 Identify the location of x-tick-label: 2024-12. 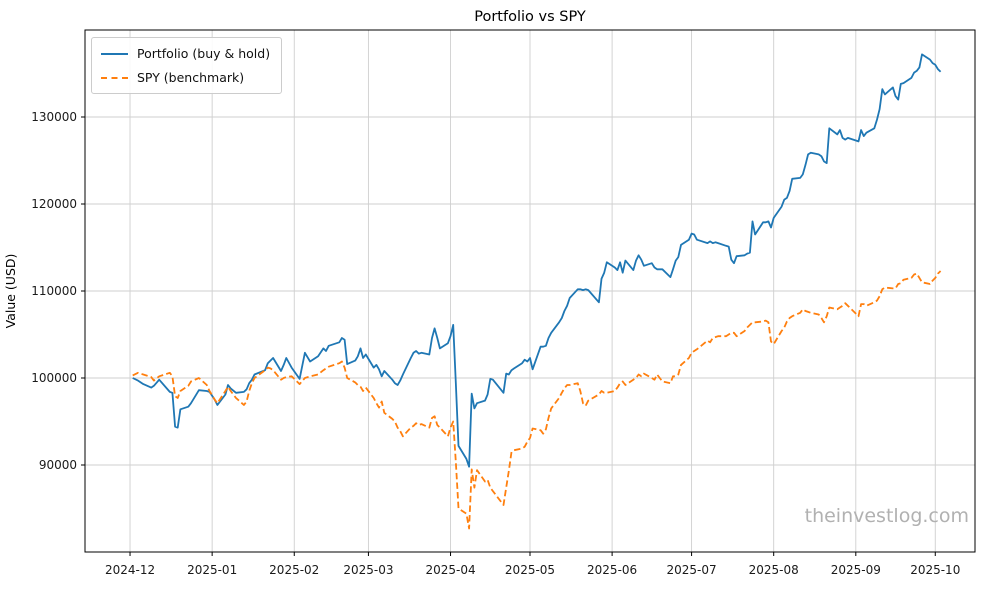
(130, 570).